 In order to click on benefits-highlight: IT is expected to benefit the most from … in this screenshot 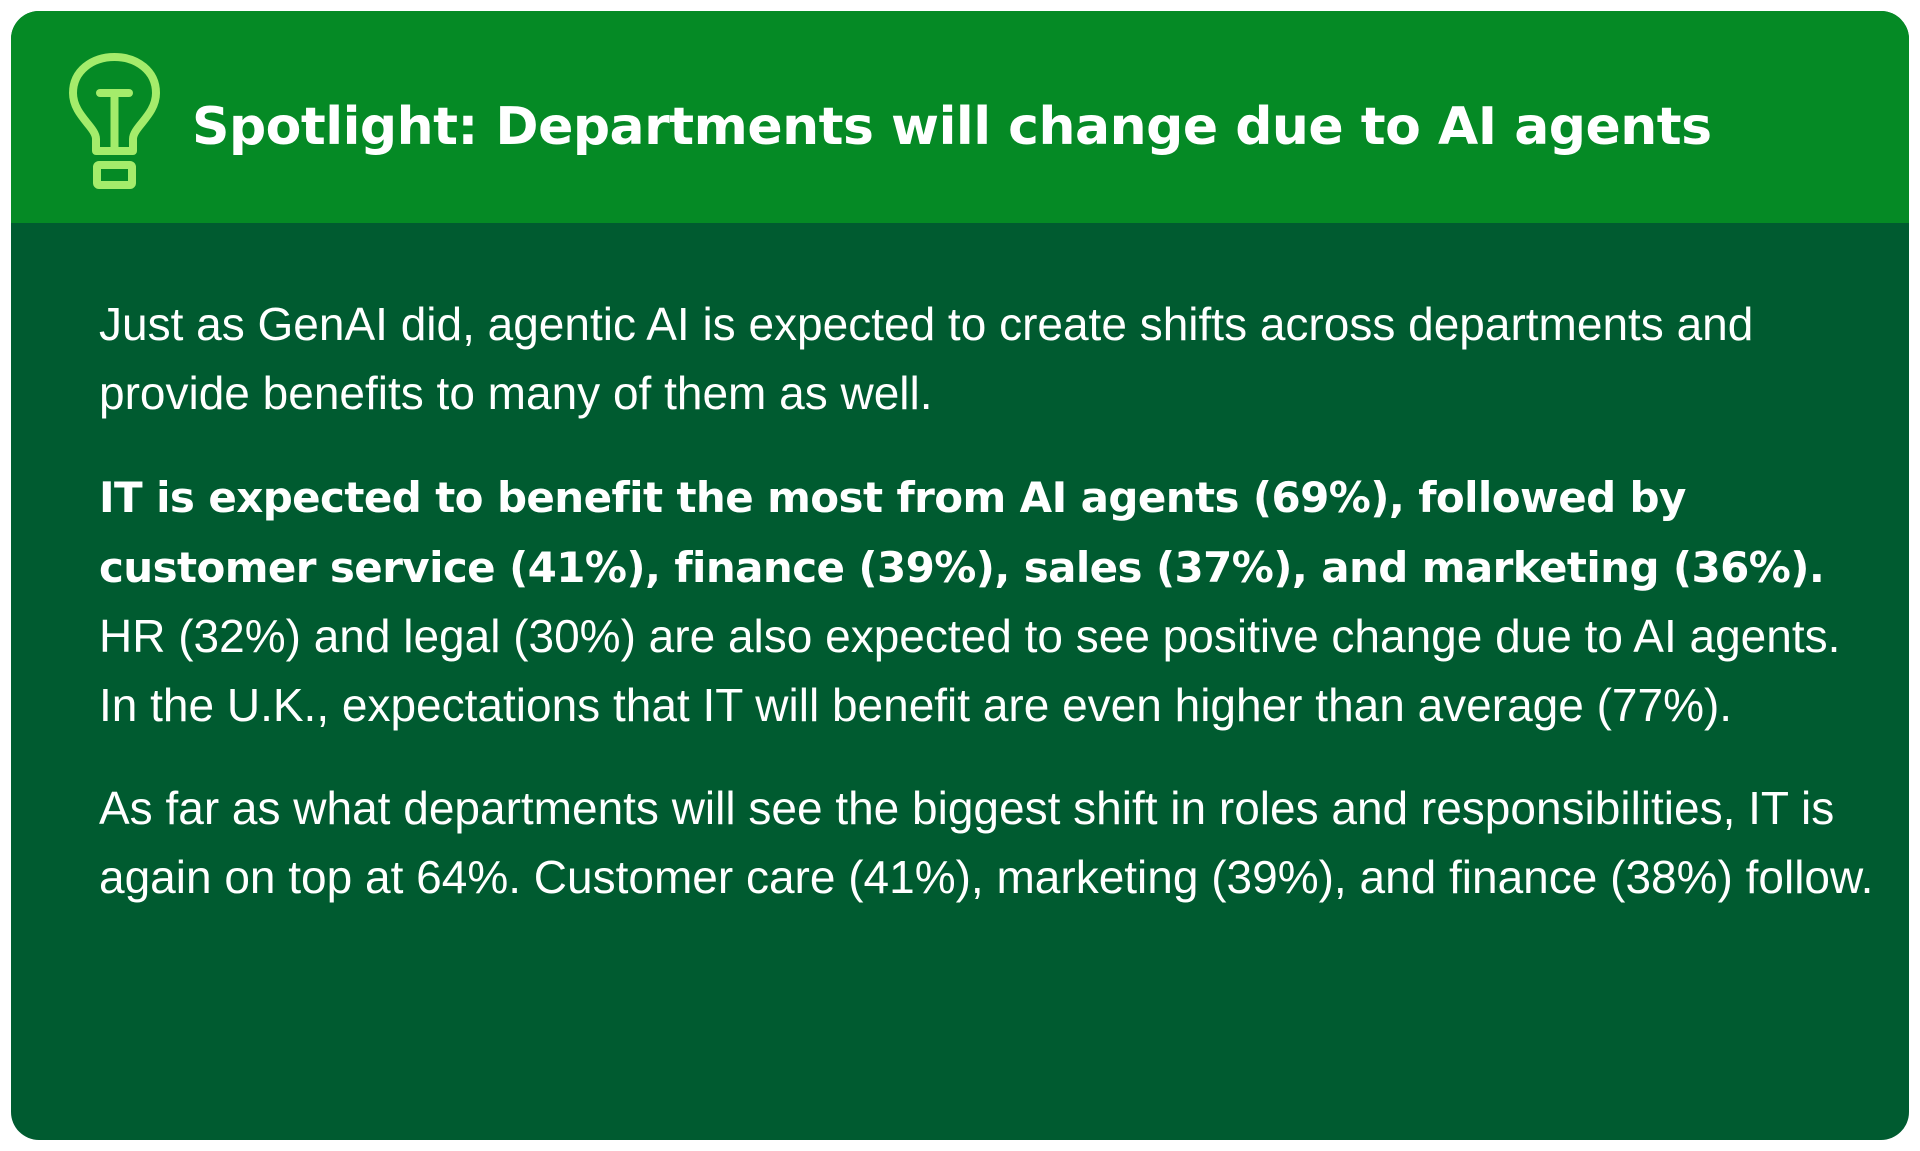, I will do `click(962, 532)`.